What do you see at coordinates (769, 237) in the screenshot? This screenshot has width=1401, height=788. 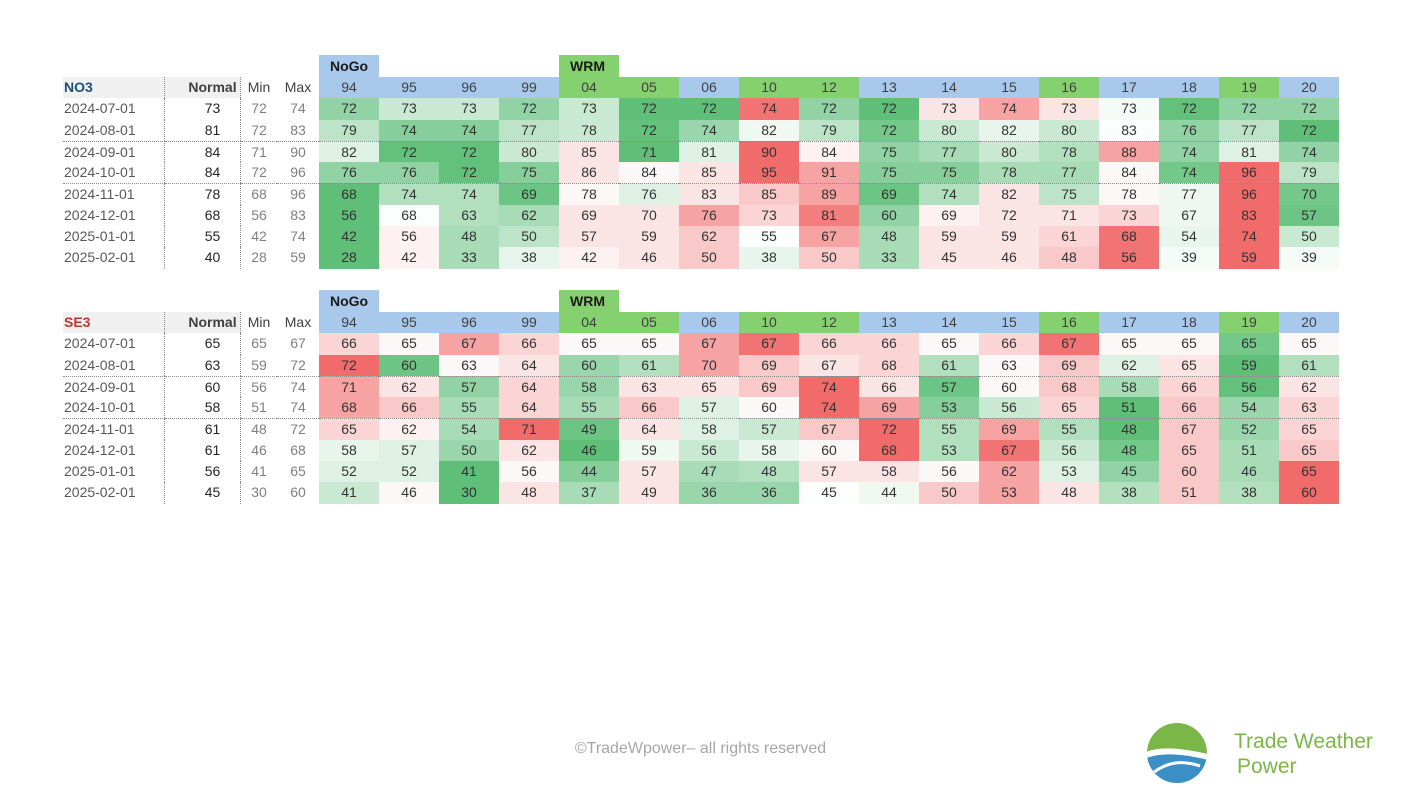 I see `value-cell: 55` at bounding box center [769, 237].